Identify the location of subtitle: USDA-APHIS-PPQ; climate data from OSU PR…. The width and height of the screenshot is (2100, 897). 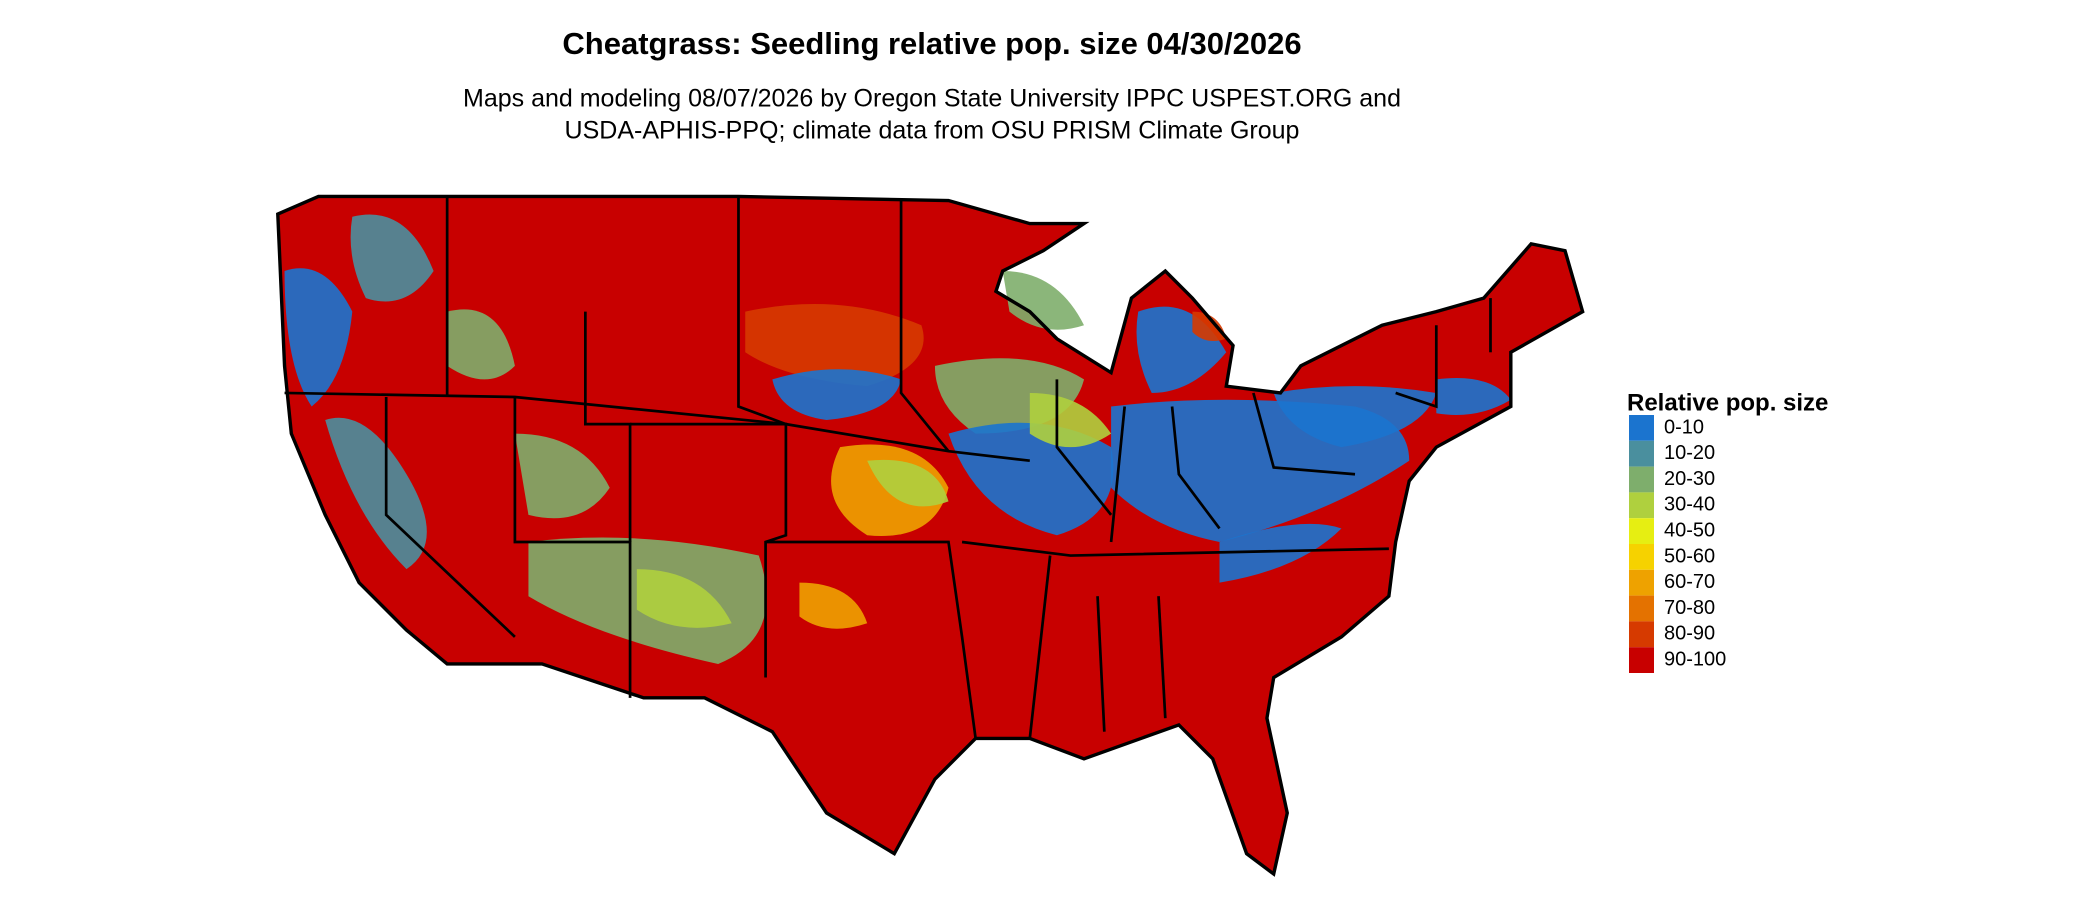
(932, 131).